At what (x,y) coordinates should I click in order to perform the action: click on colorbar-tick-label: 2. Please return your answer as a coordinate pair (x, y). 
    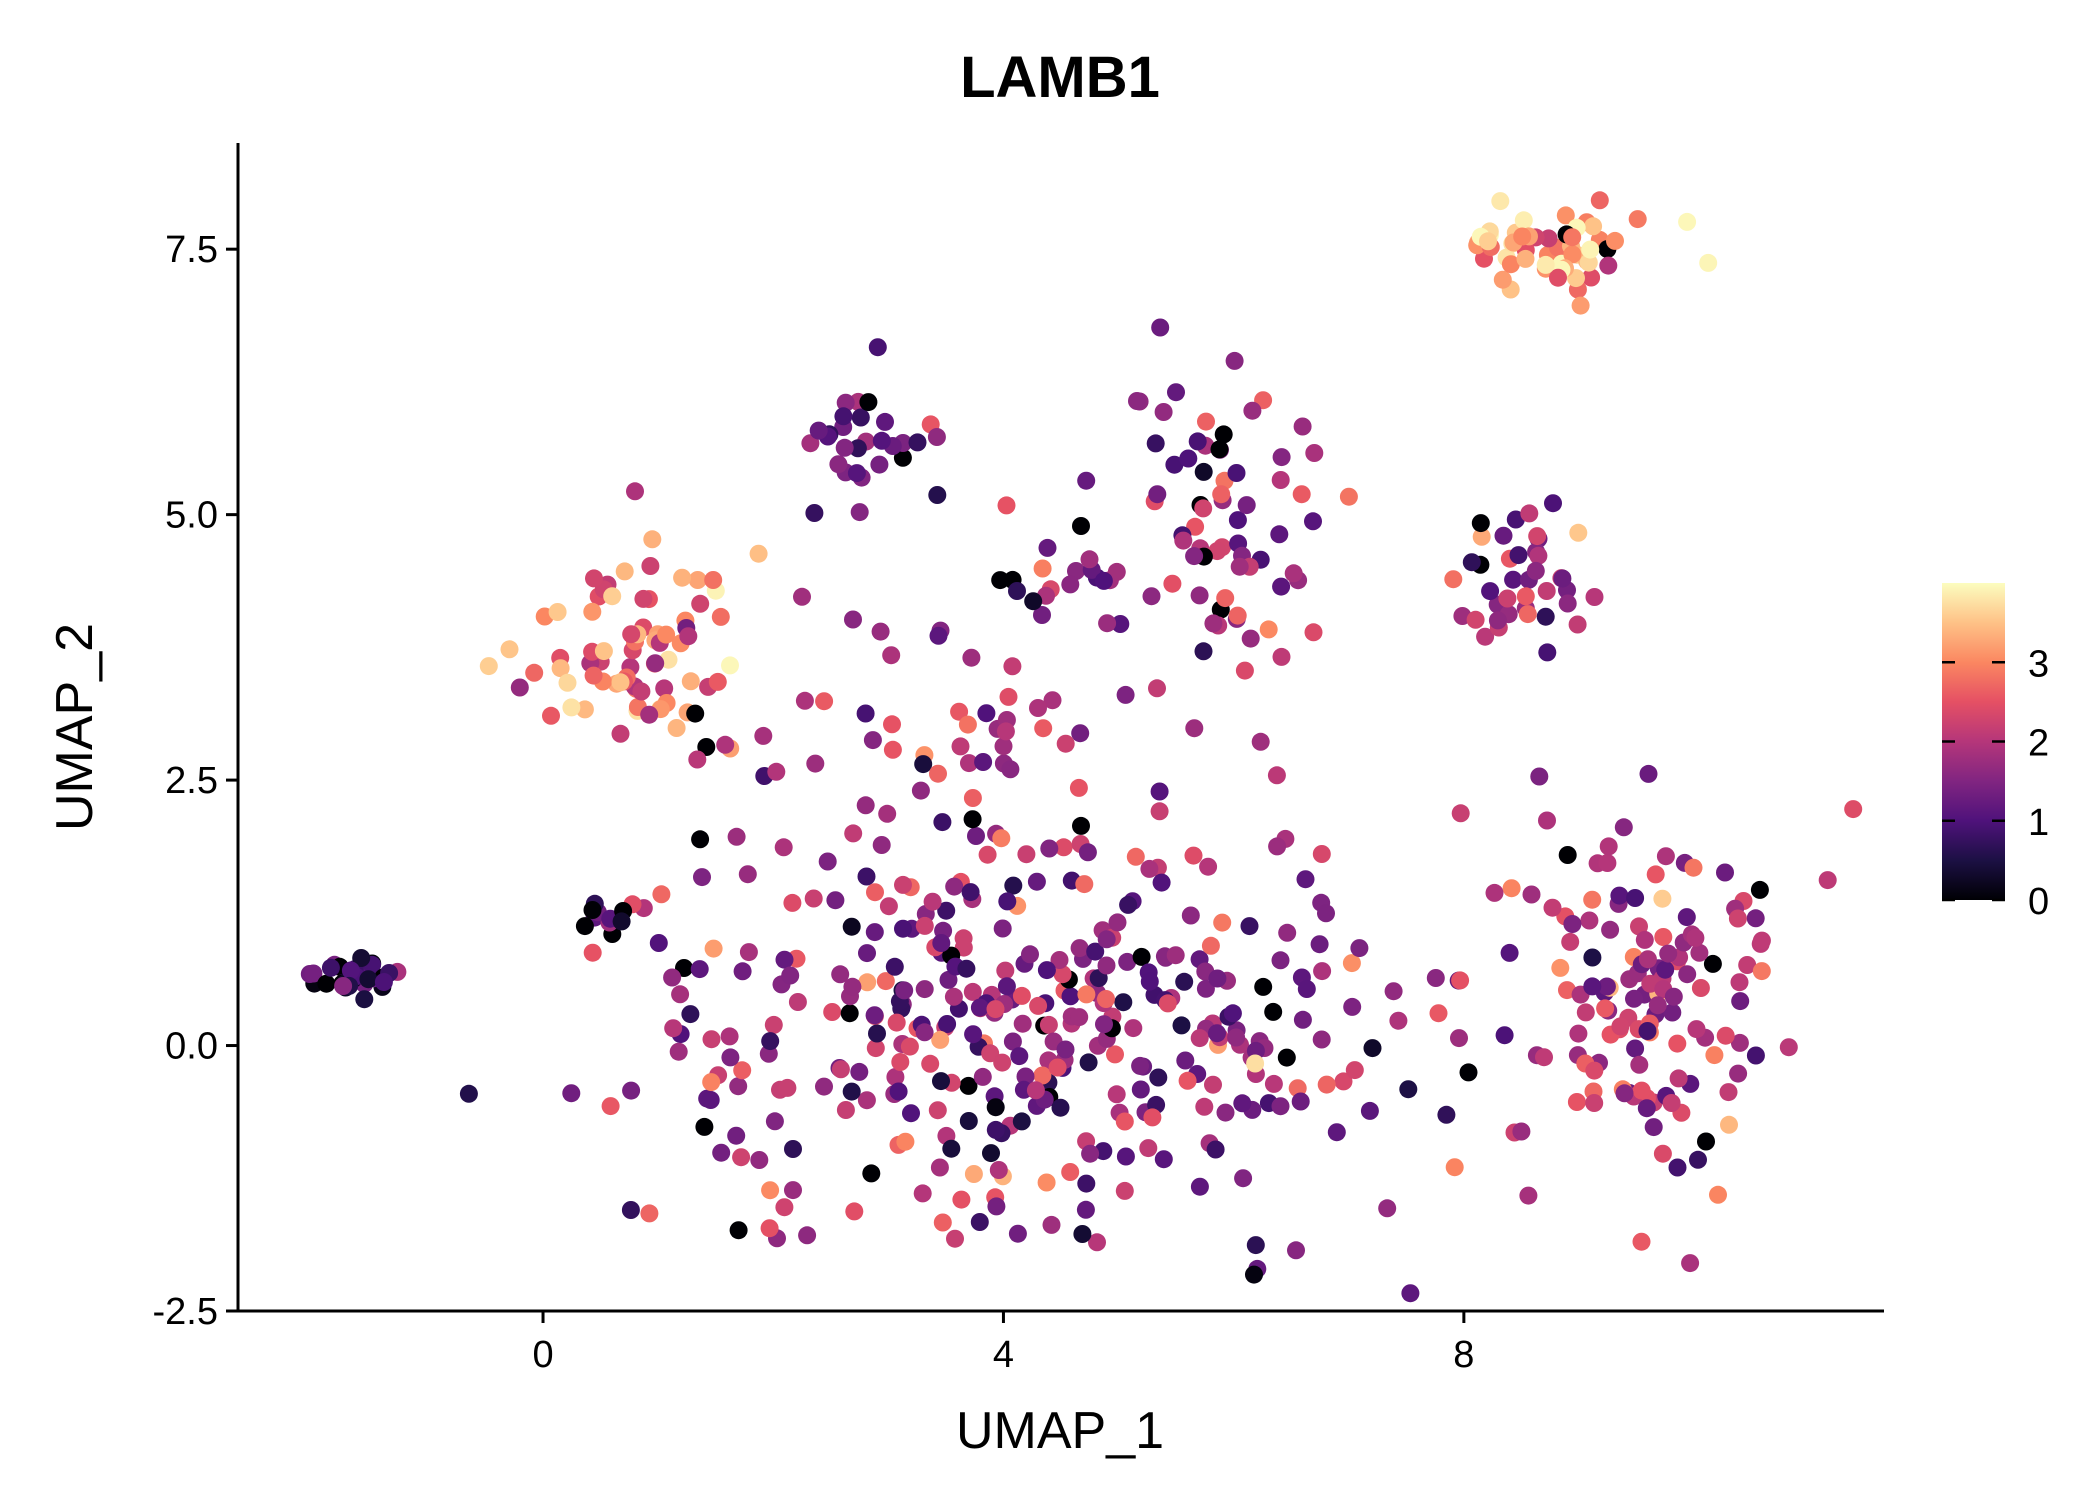
    Looking at the image, I should click on (2038, 744).